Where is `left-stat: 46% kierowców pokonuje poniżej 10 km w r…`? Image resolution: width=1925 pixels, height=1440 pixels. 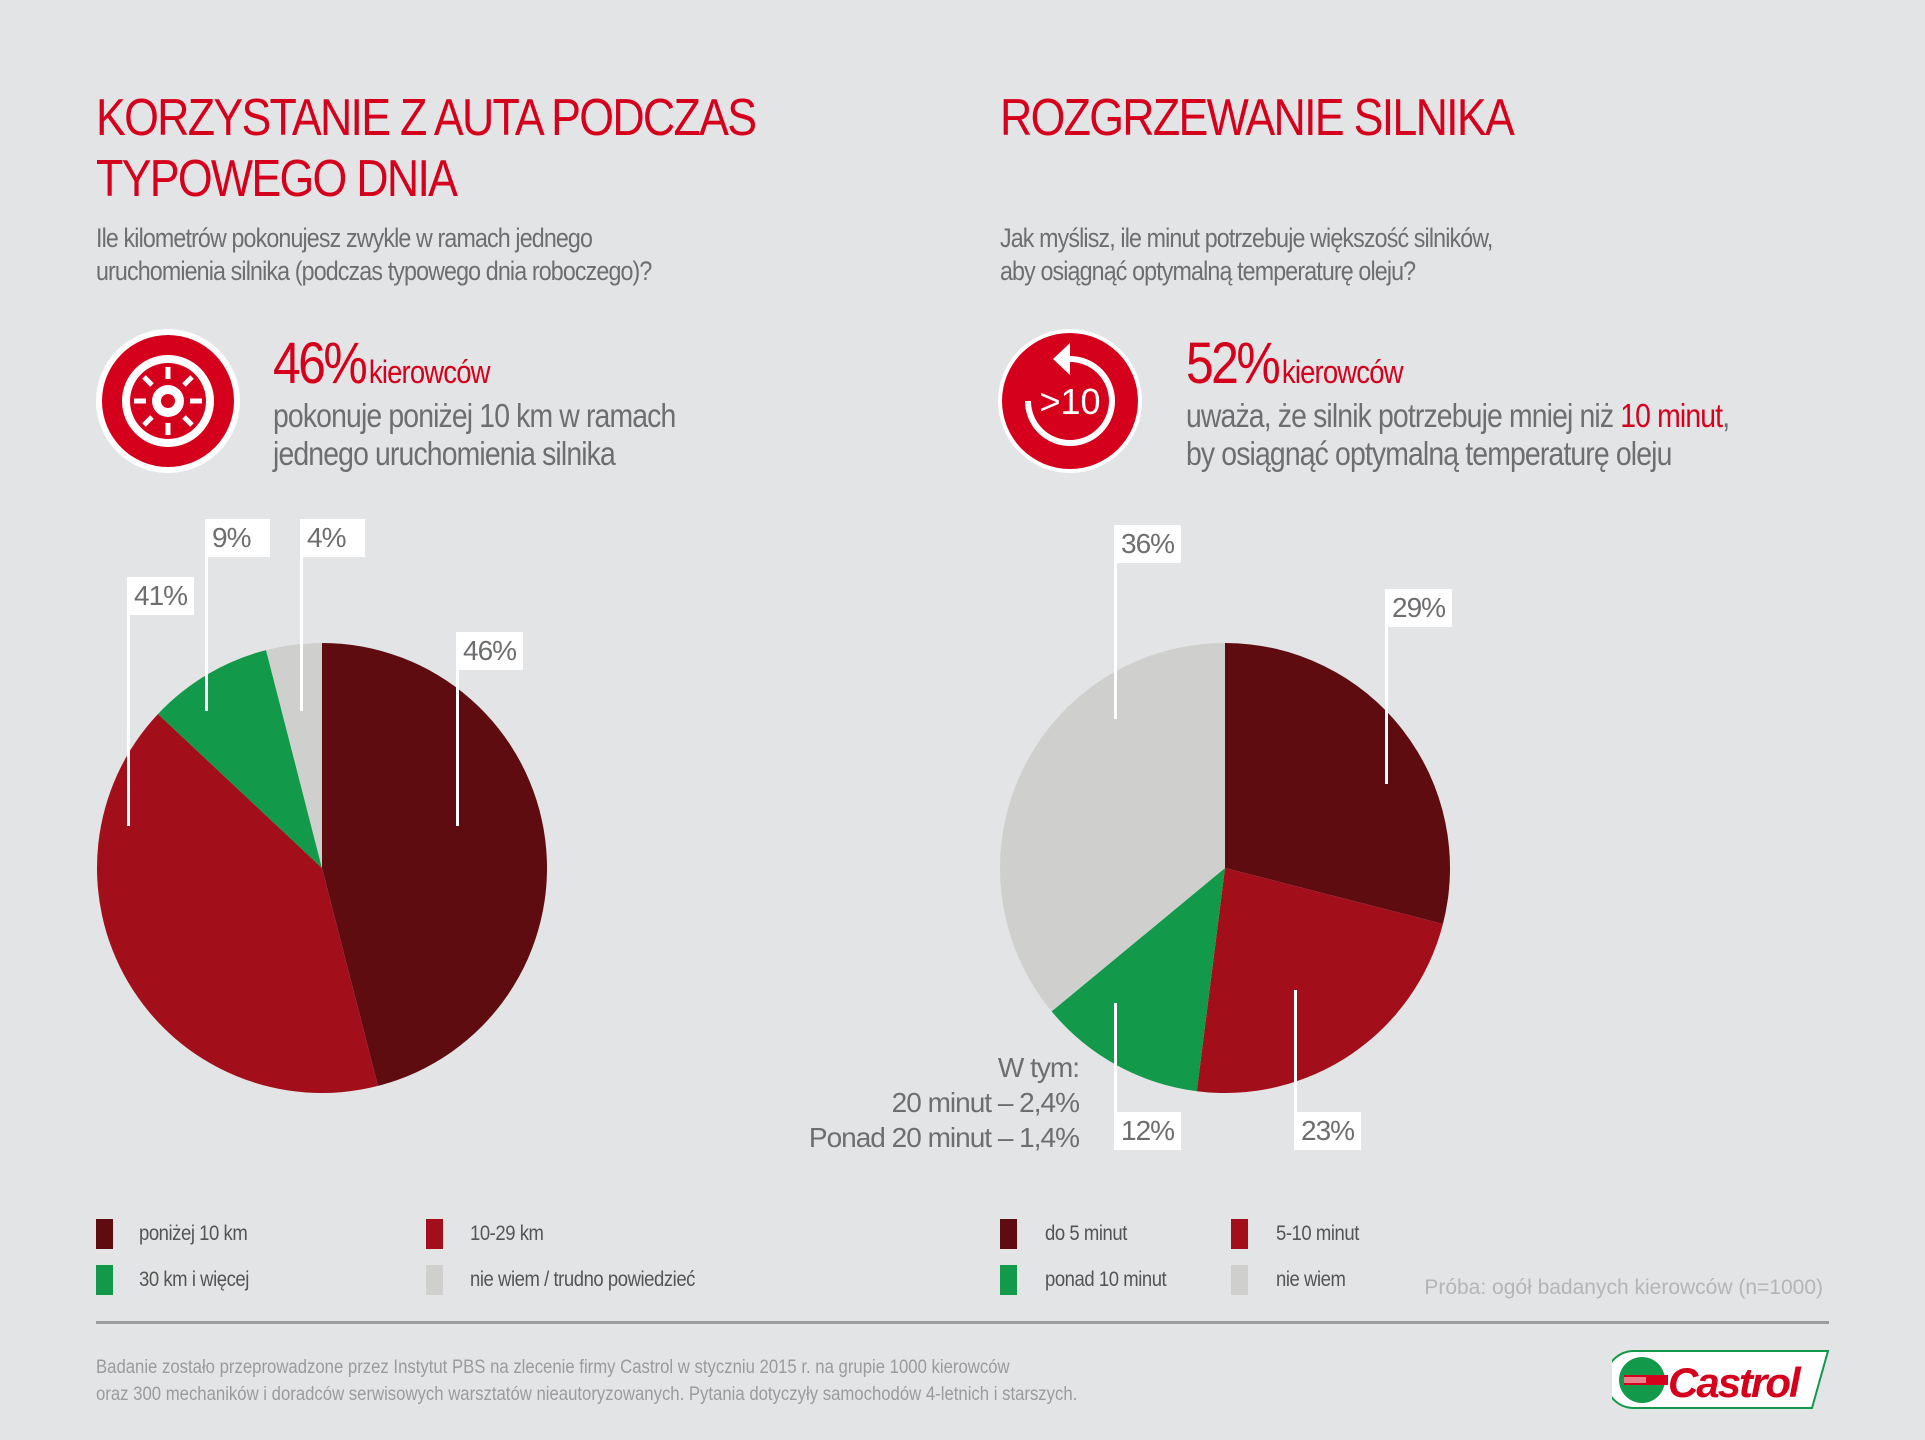 left-stat: 46% kierowców pokonuje poniżej 10 km w r… is located at coordinates (474, 401).